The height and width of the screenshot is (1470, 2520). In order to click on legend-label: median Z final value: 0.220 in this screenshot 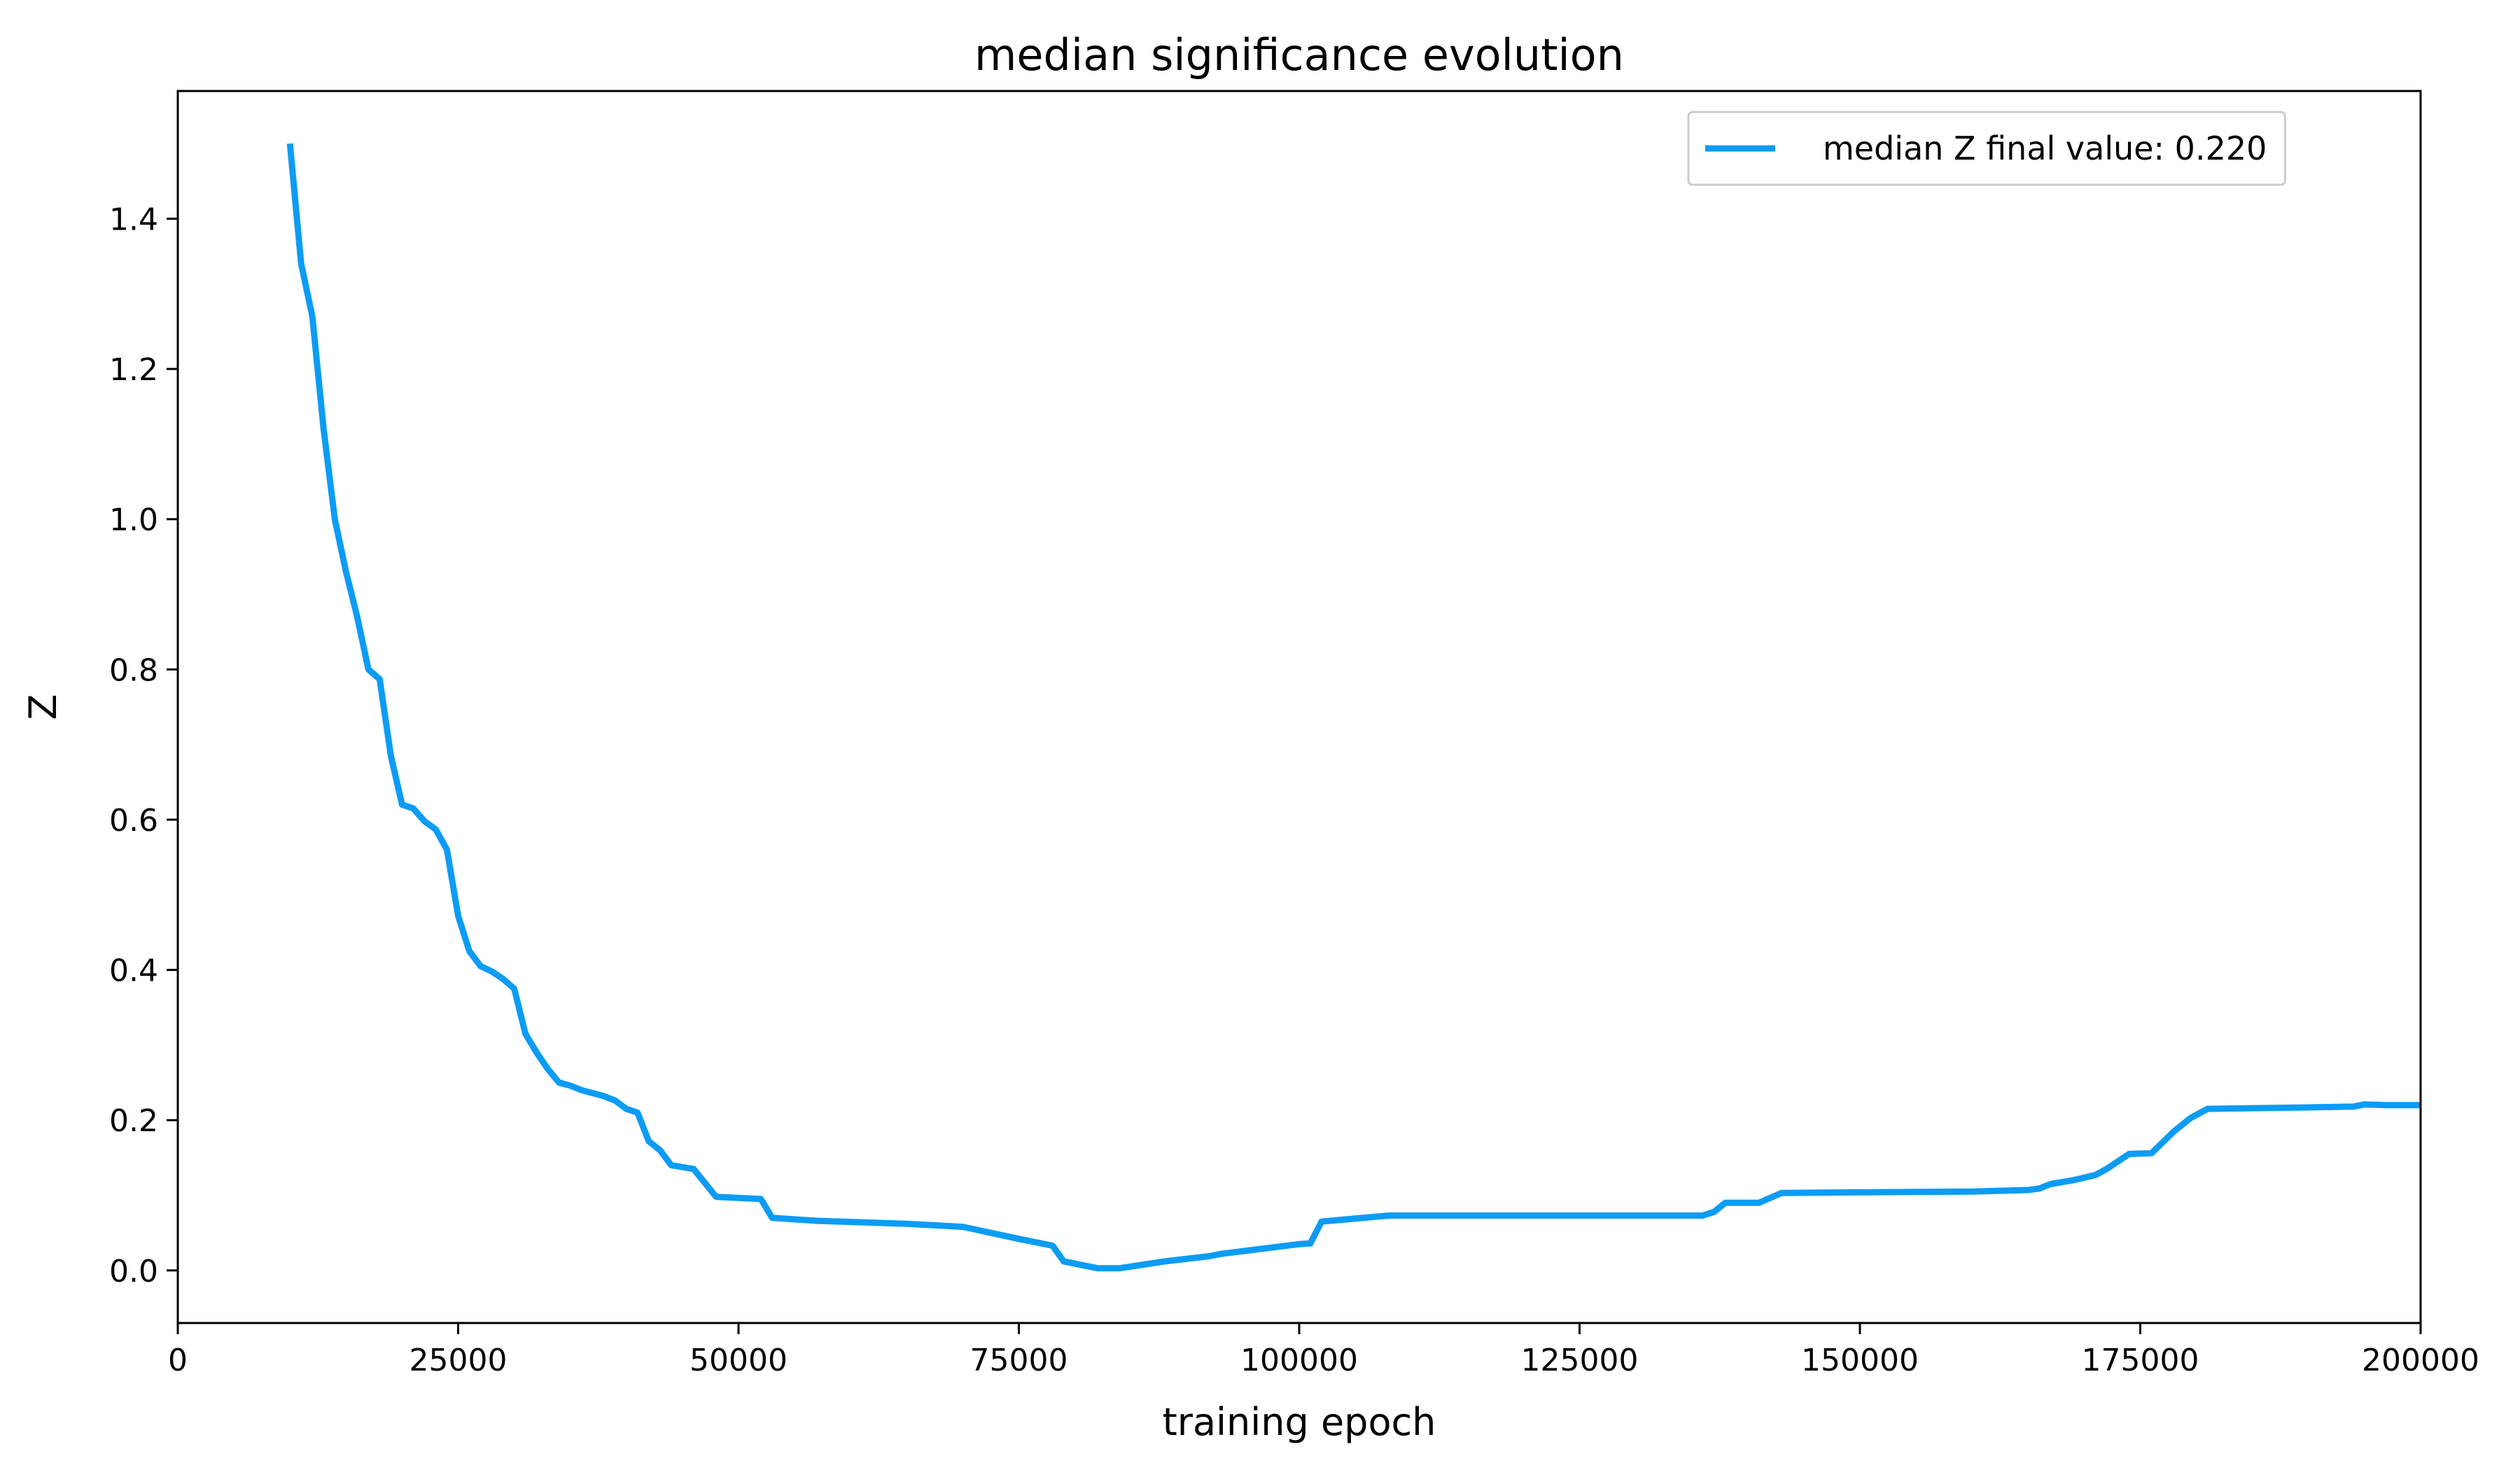, I will do `click(2045, 148)`.